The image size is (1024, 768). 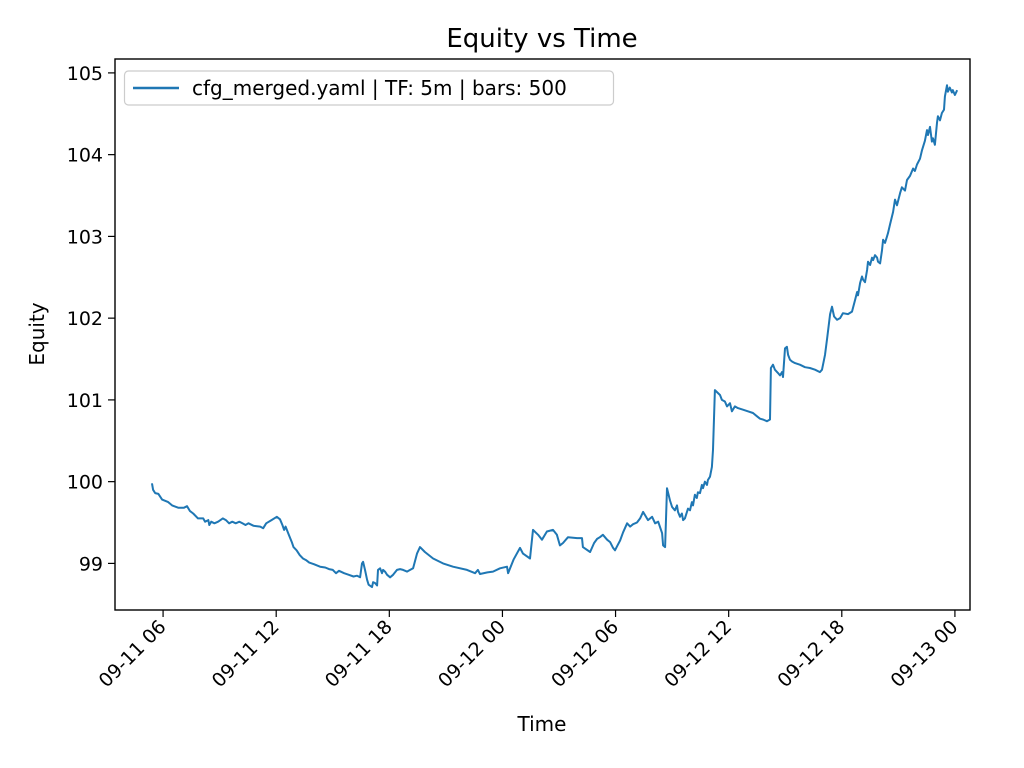 I want to click on y-tick-label: 105, so click(x=85, y=74).